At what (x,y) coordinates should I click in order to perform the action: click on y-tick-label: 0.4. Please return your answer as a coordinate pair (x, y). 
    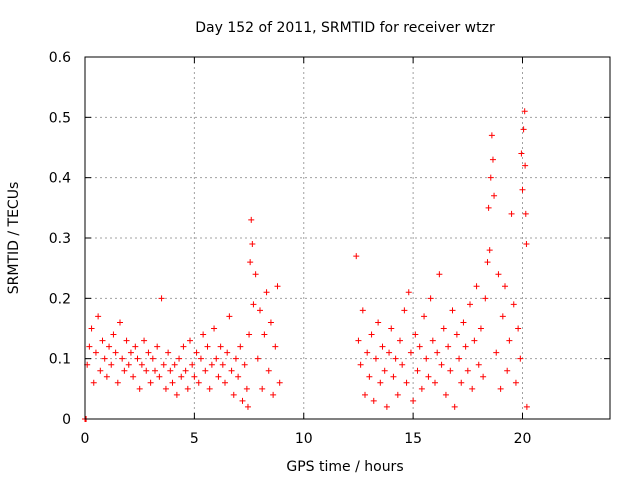
    Looking at the image, I should click on (60, 179).